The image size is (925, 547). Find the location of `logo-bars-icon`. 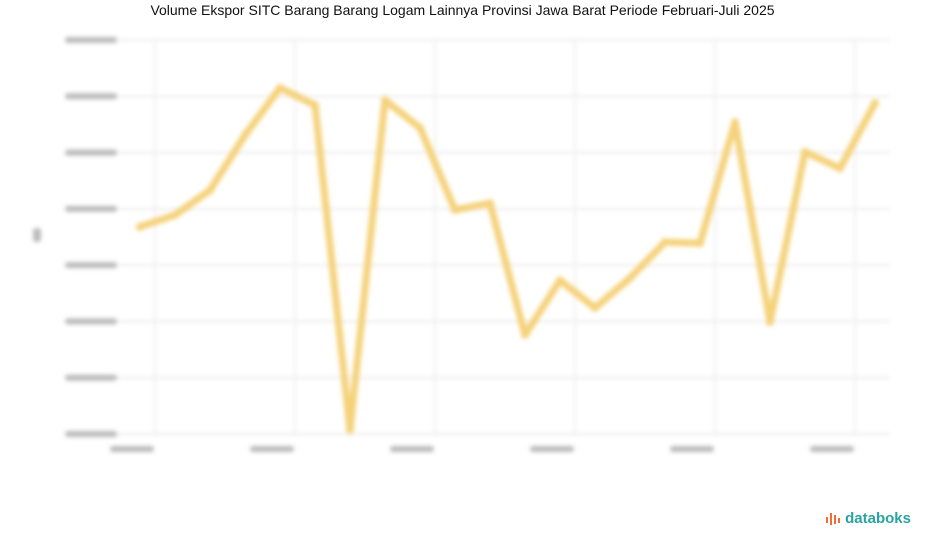

logo-bars-icon is located at coordinates (833, 518).